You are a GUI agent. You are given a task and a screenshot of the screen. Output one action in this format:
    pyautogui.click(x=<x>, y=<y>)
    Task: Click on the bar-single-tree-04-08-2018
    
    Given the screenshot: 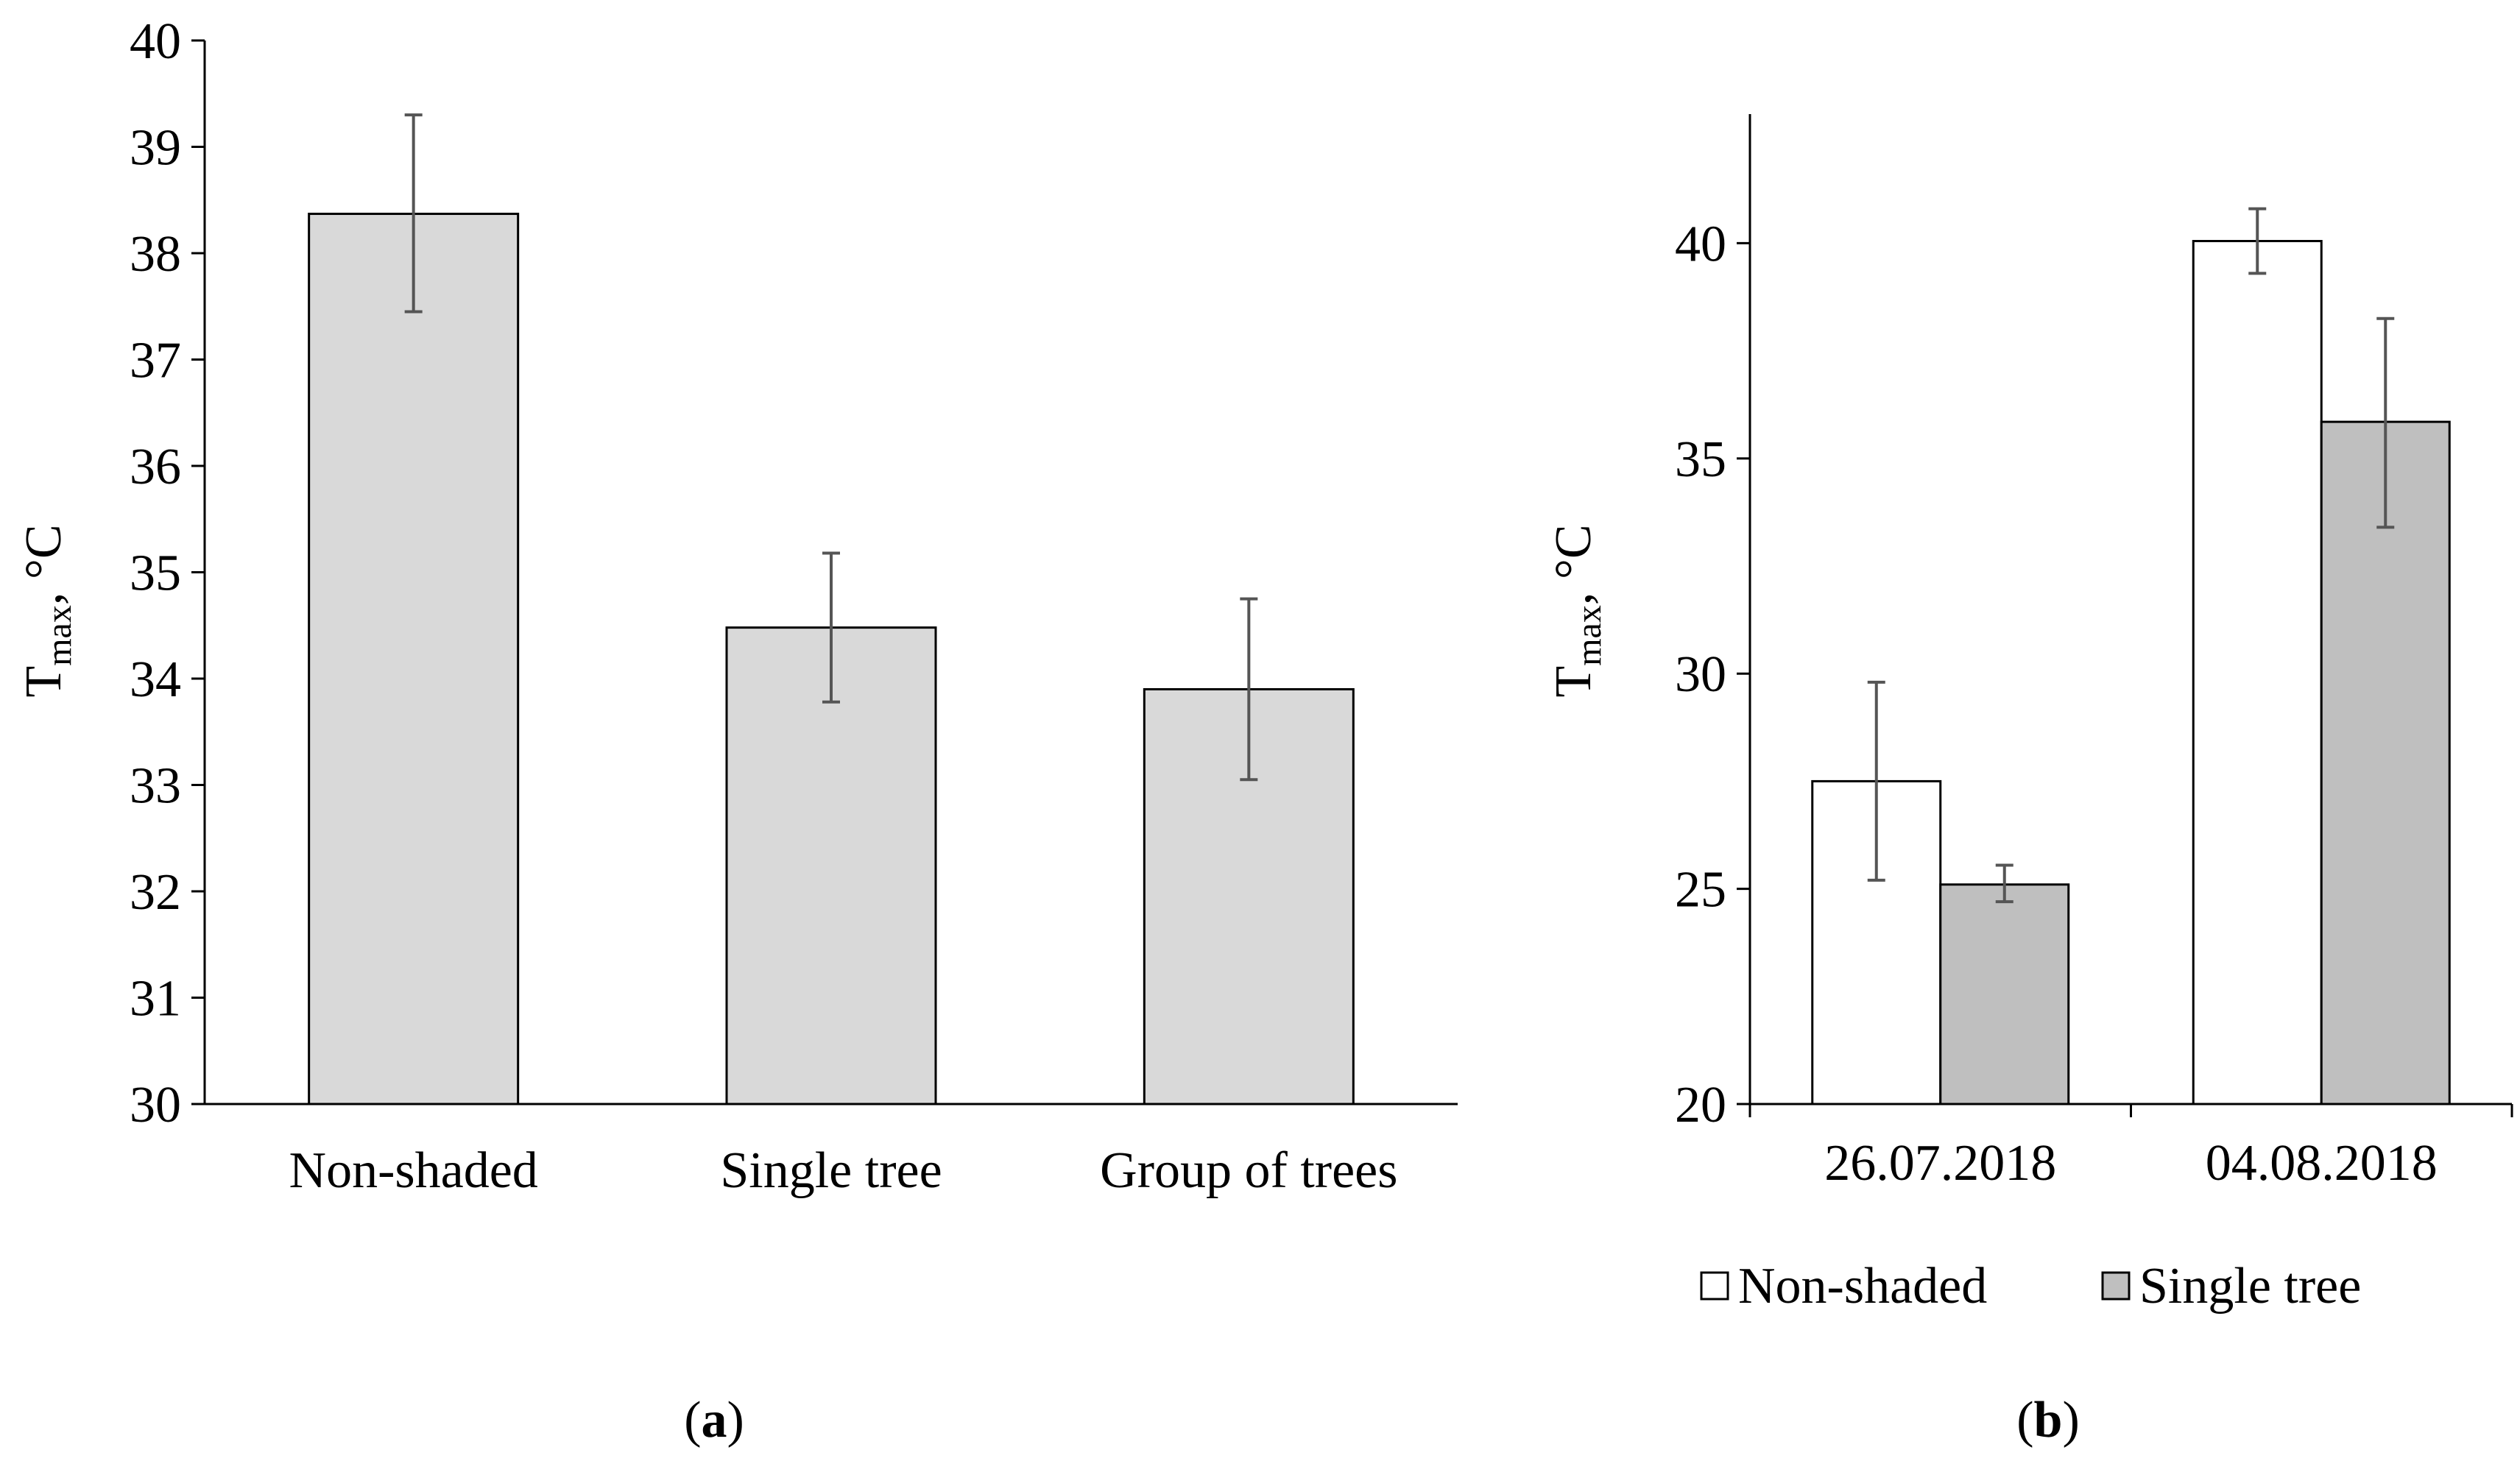 What is the action you would take?
    pyautogui.click(x=2385, y=763)
    